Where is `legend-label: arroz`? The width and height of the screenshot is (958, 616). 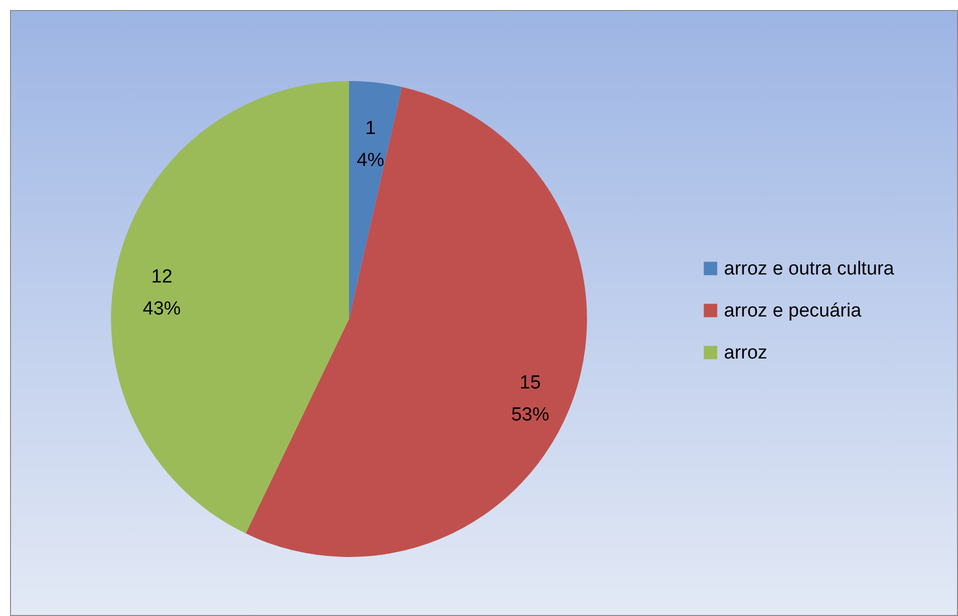
legend-label: arroz is located at coordinates (746, 353).